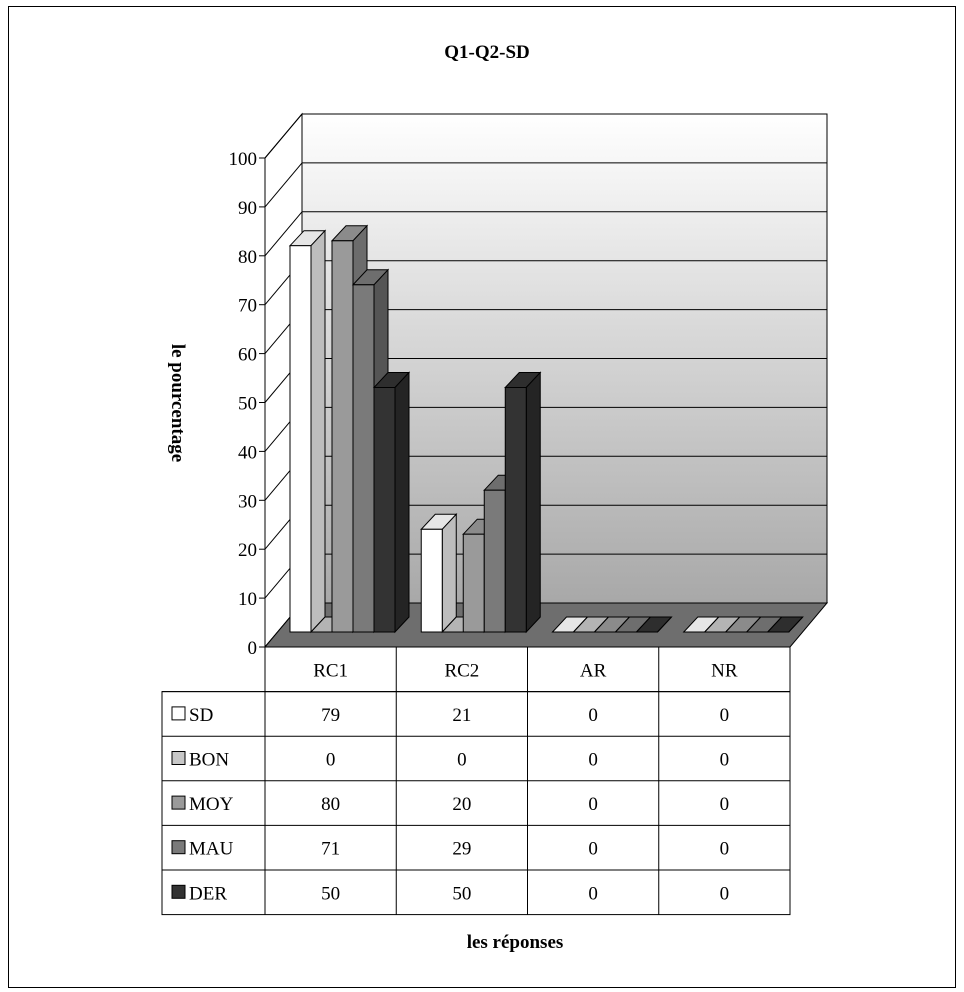 This screenshot has width=964, height=992. What do you see at coordinates (461, 804) in the screenshot?
I see `data-label: 20` at bounding box center [461, 804].